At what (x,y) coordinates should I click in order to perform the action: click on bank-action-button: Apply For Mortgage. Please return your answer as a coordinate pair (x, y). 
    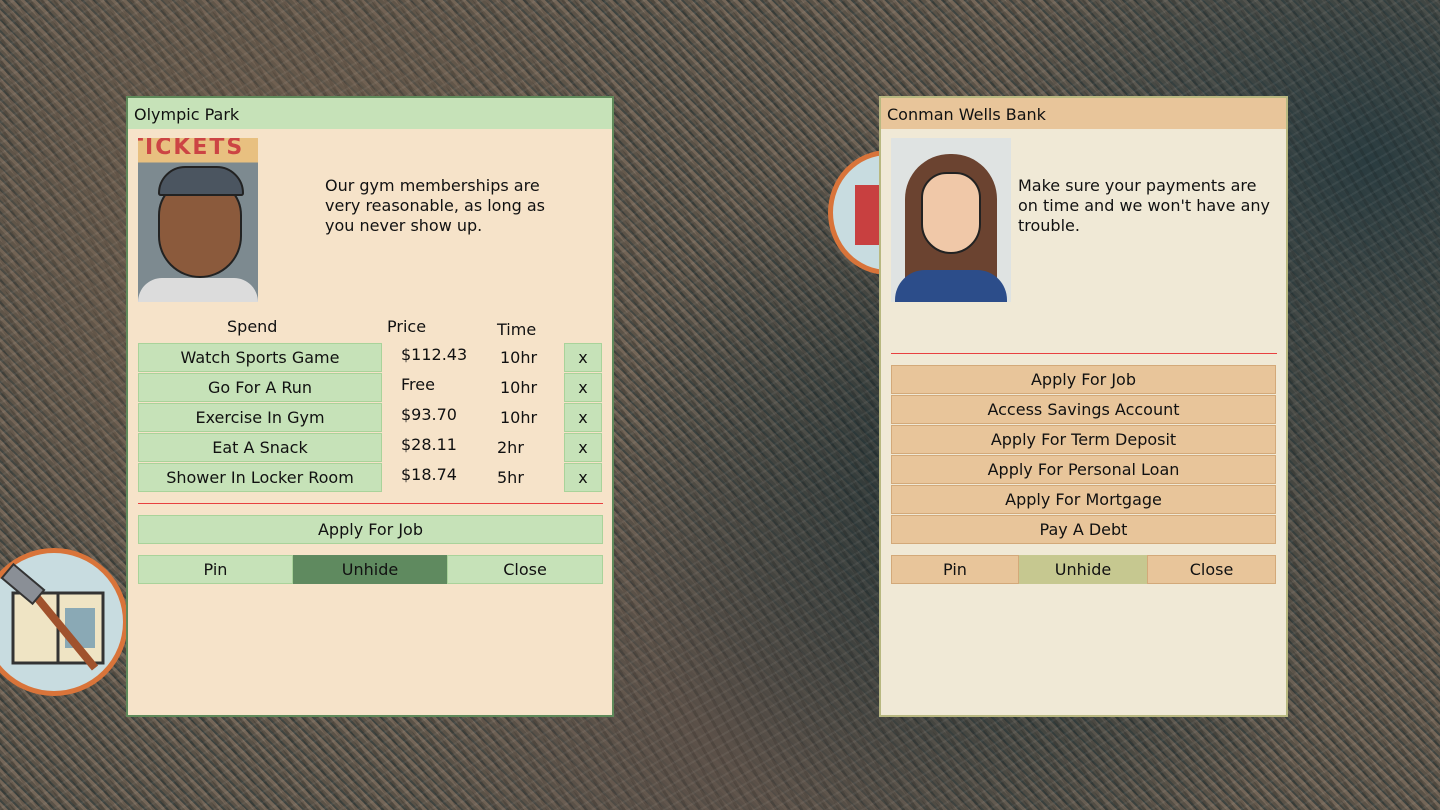
    Looking at the image, I should click on (1083, 499).